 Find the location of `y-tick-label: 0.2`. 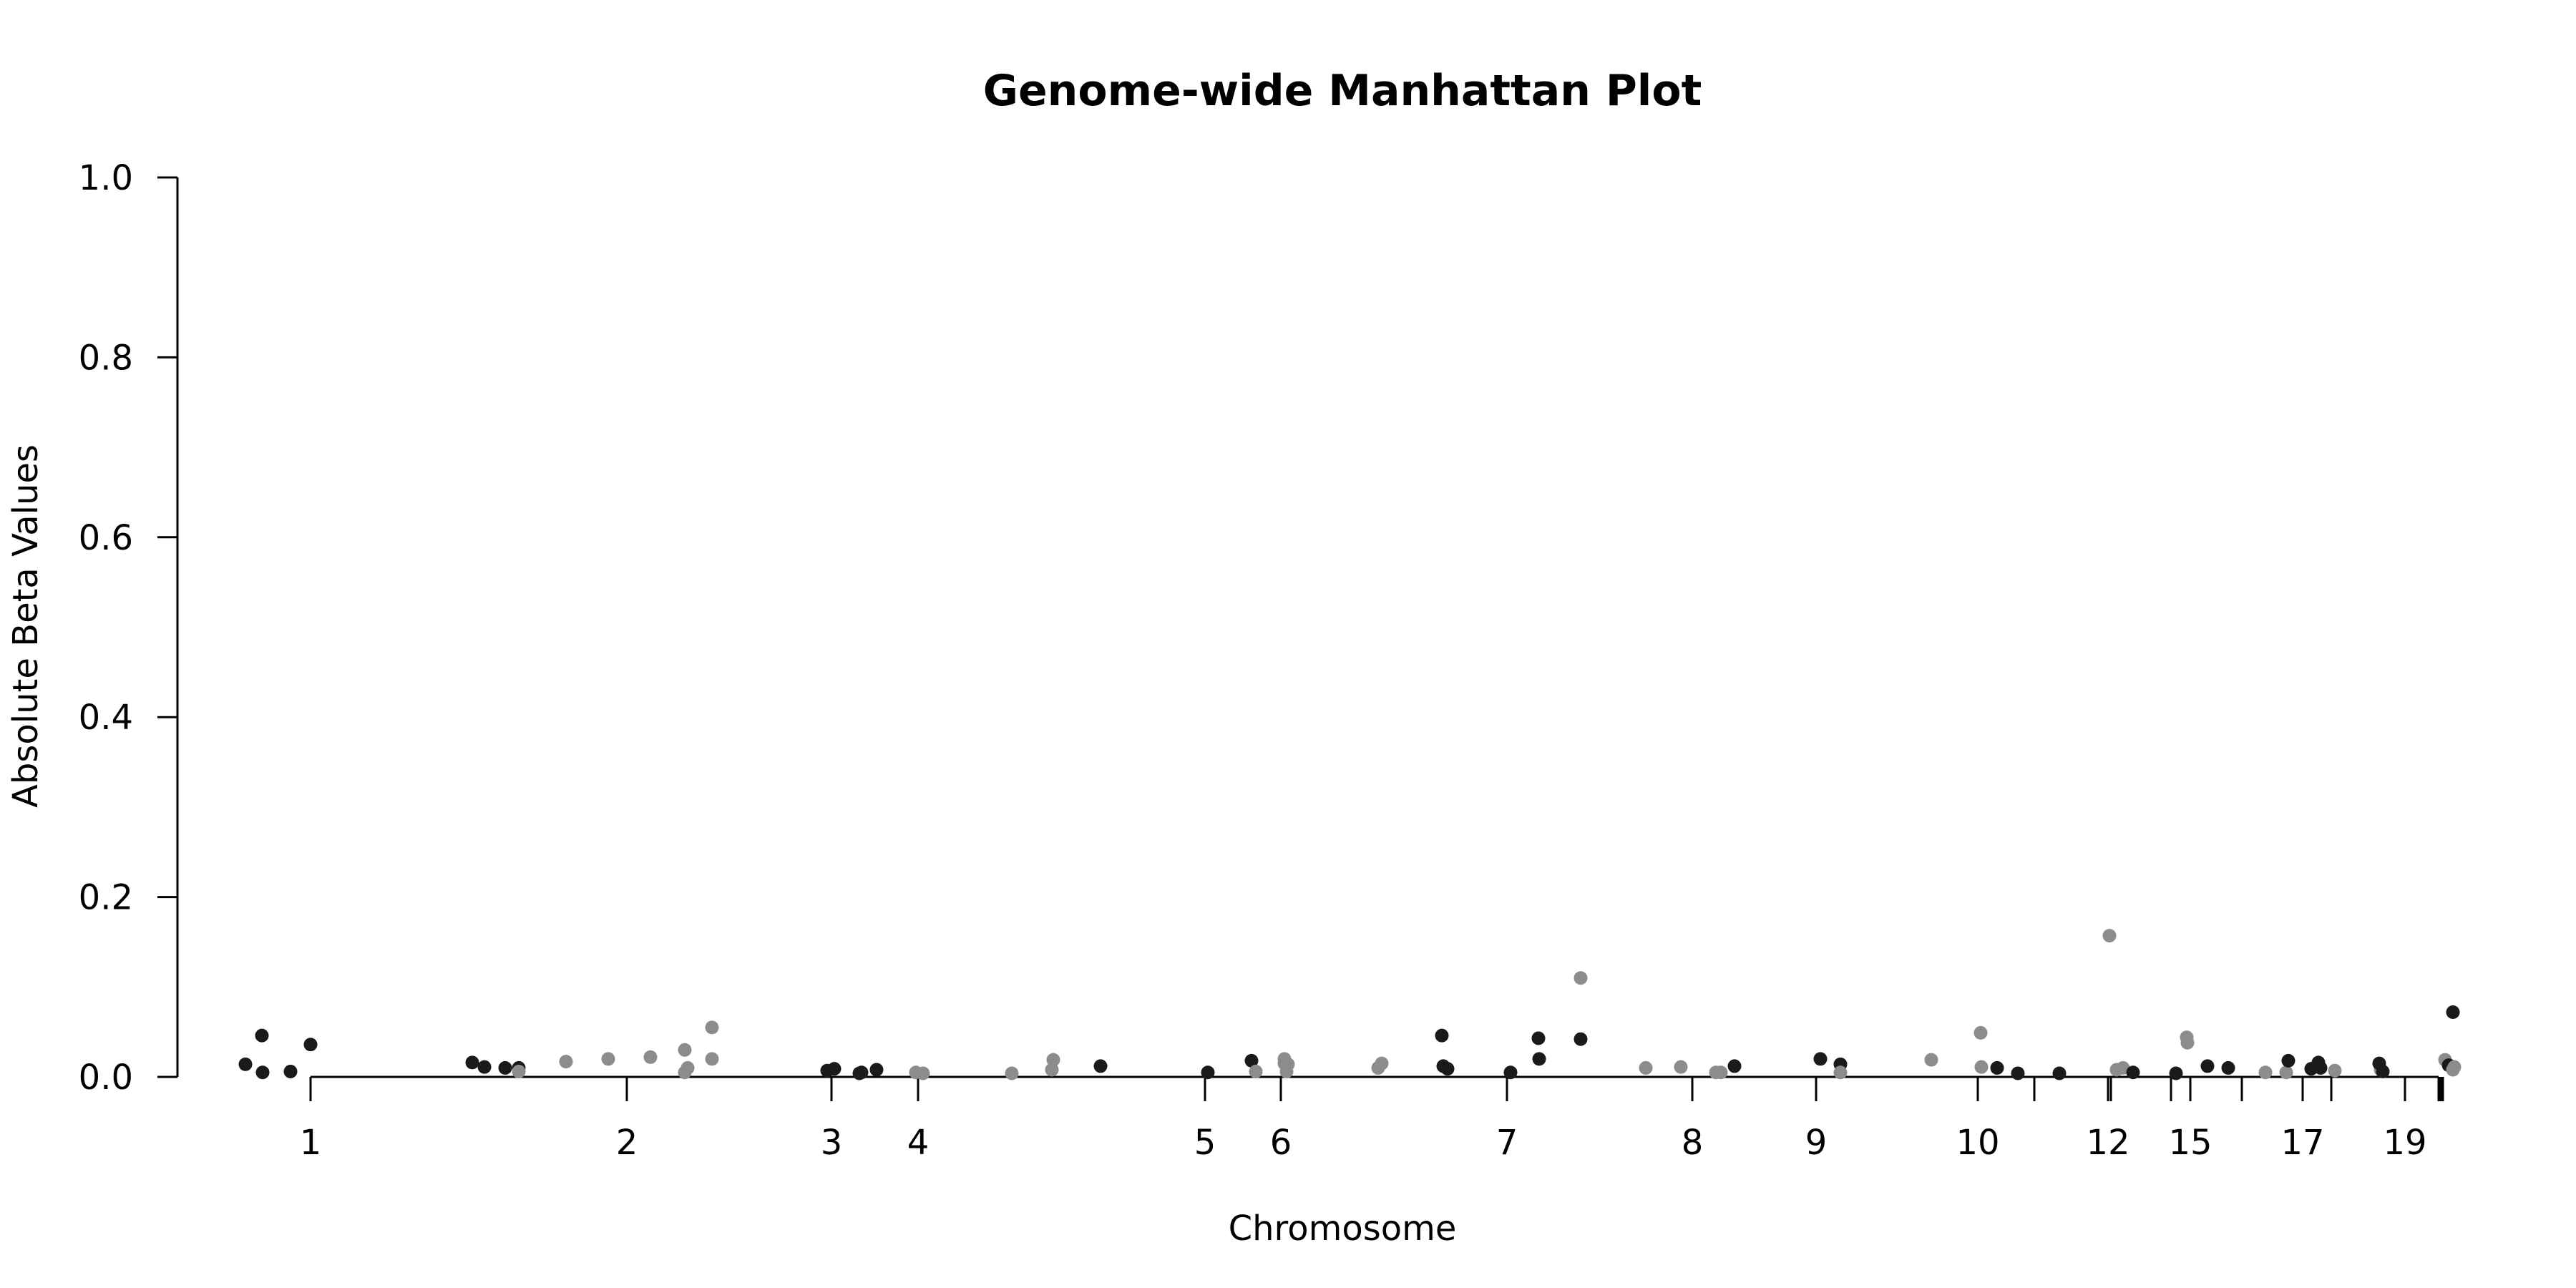

y-tick-label: 0.2 is located at coordinates (106, 898).